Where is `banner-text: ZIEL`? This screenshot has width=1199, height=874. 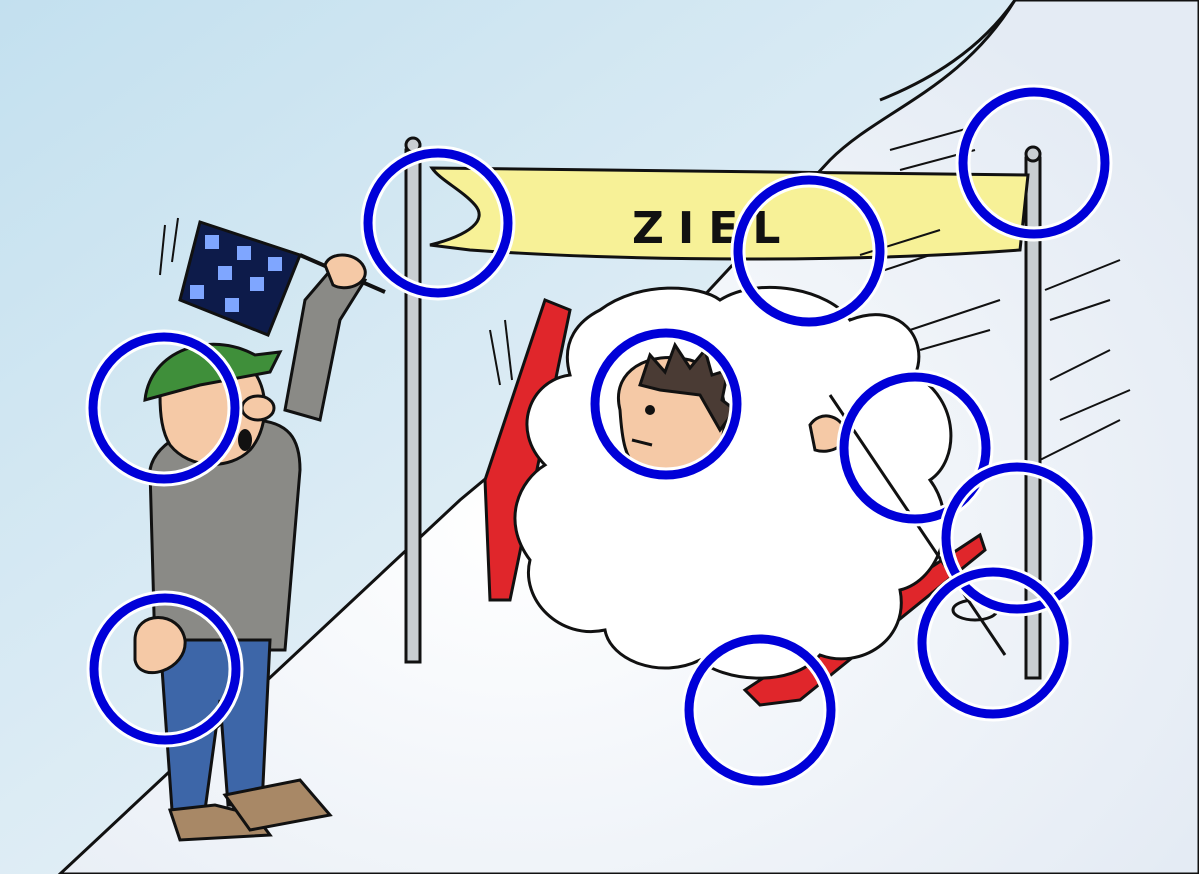
banner-text: ZIEL is located at coordinates (713, 228).